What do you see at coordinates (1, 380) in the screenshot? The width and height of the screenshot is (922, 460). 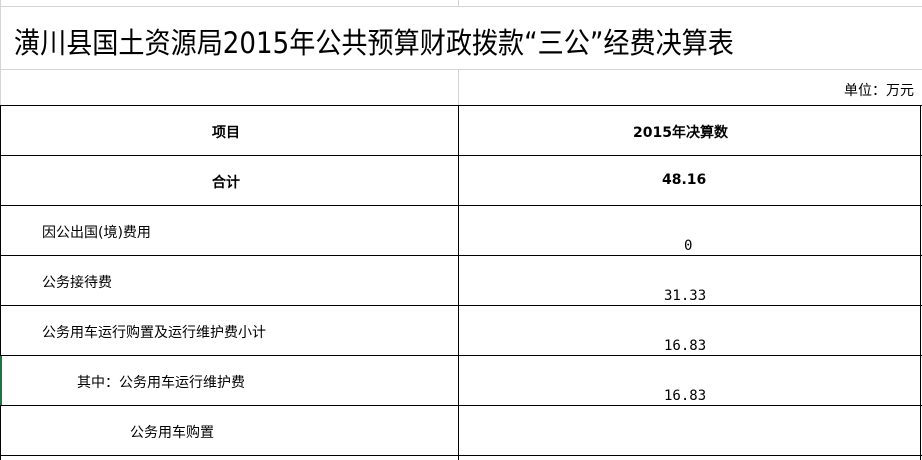 I see `selection-indicator` at bounding box center [1, 380].